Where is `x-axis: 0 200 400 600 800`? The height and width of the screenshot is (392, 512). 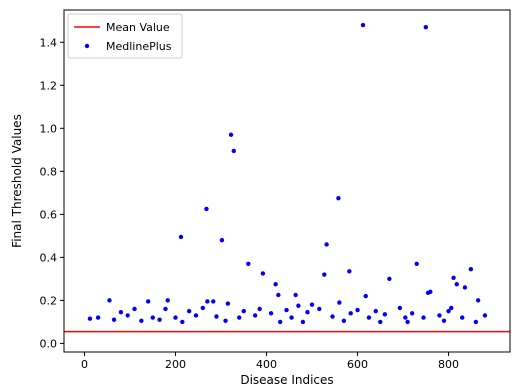
x-axis: 0 200 400 600 800 is located at coordinates (270, 361).